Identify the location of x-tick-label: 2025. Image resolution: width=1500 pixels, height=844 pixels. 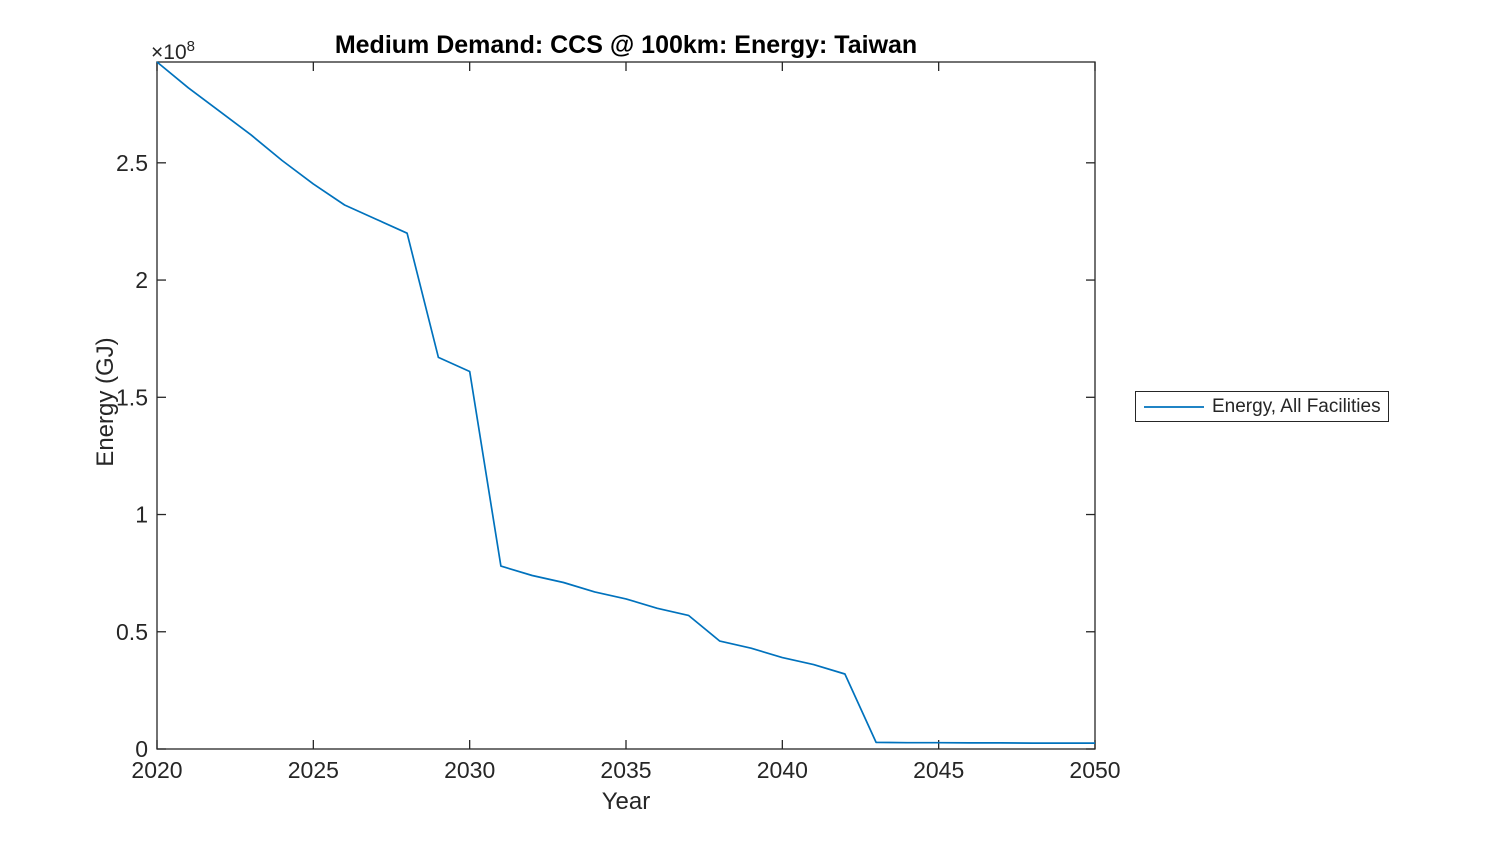
(313, 770).